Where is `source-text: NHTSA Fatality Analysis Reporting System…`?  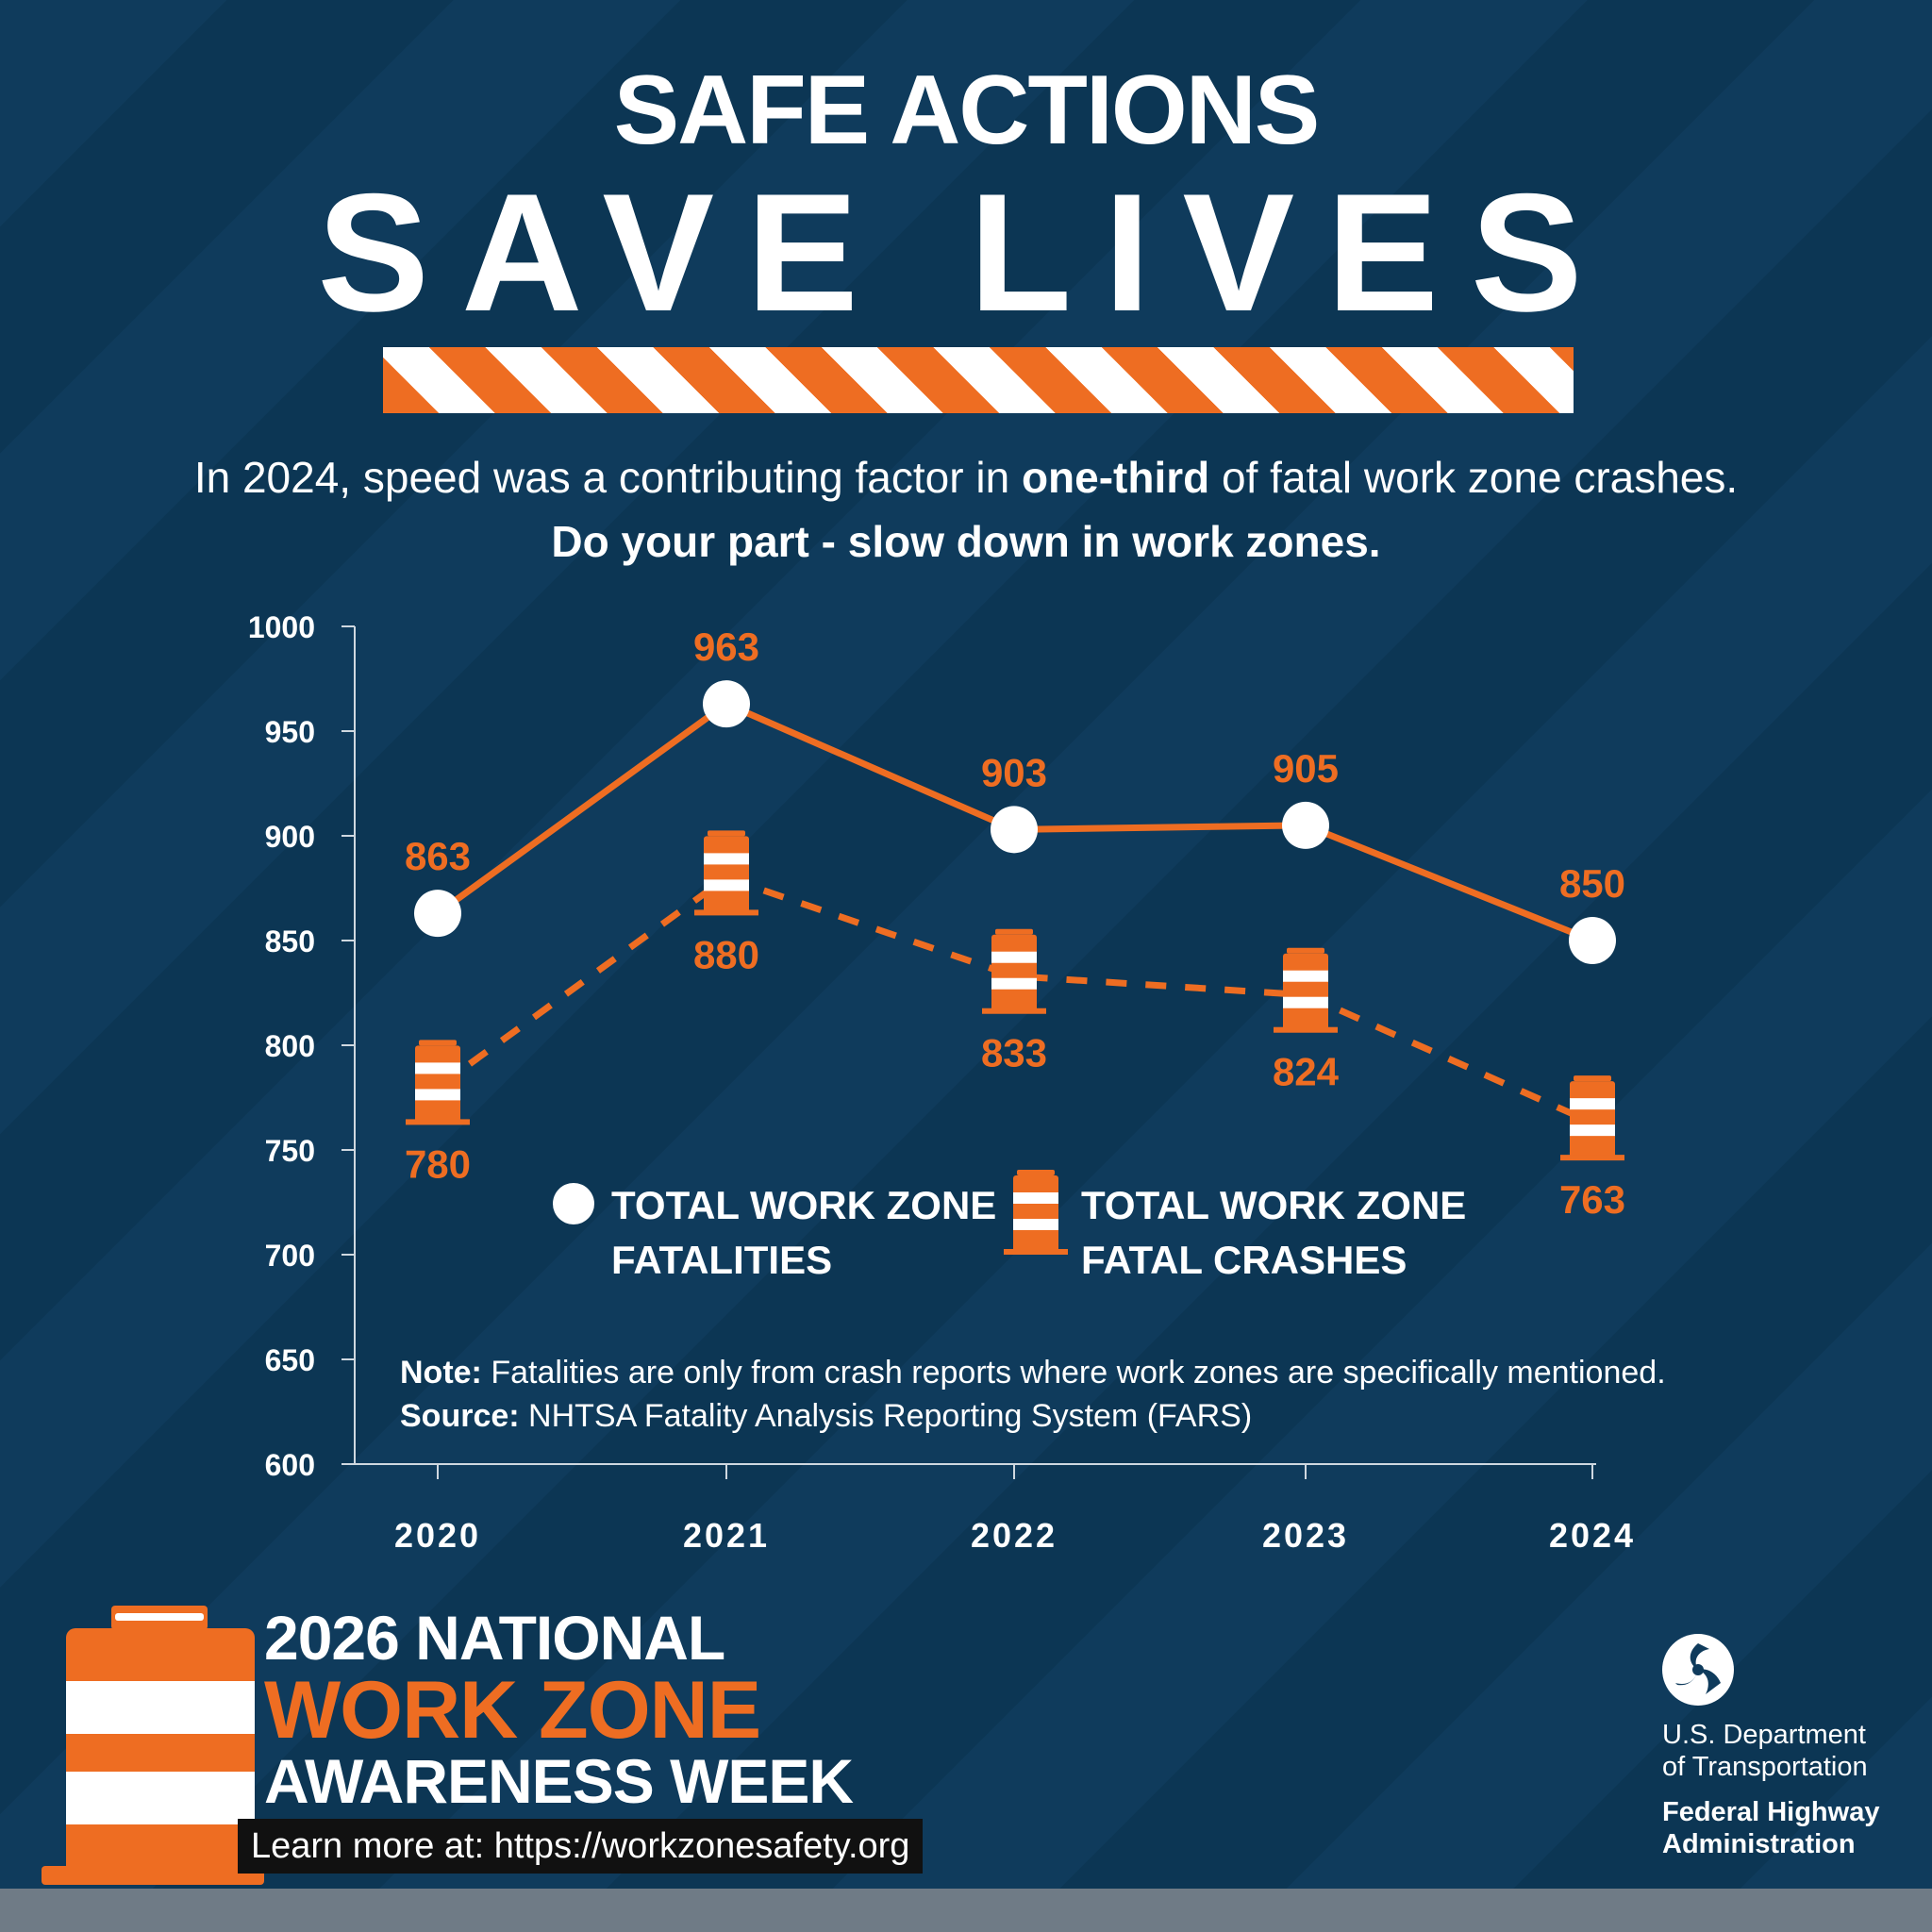 source-text: NHTSA Fatality Analysis Reporting System… is located at coordinates (886, 1416).